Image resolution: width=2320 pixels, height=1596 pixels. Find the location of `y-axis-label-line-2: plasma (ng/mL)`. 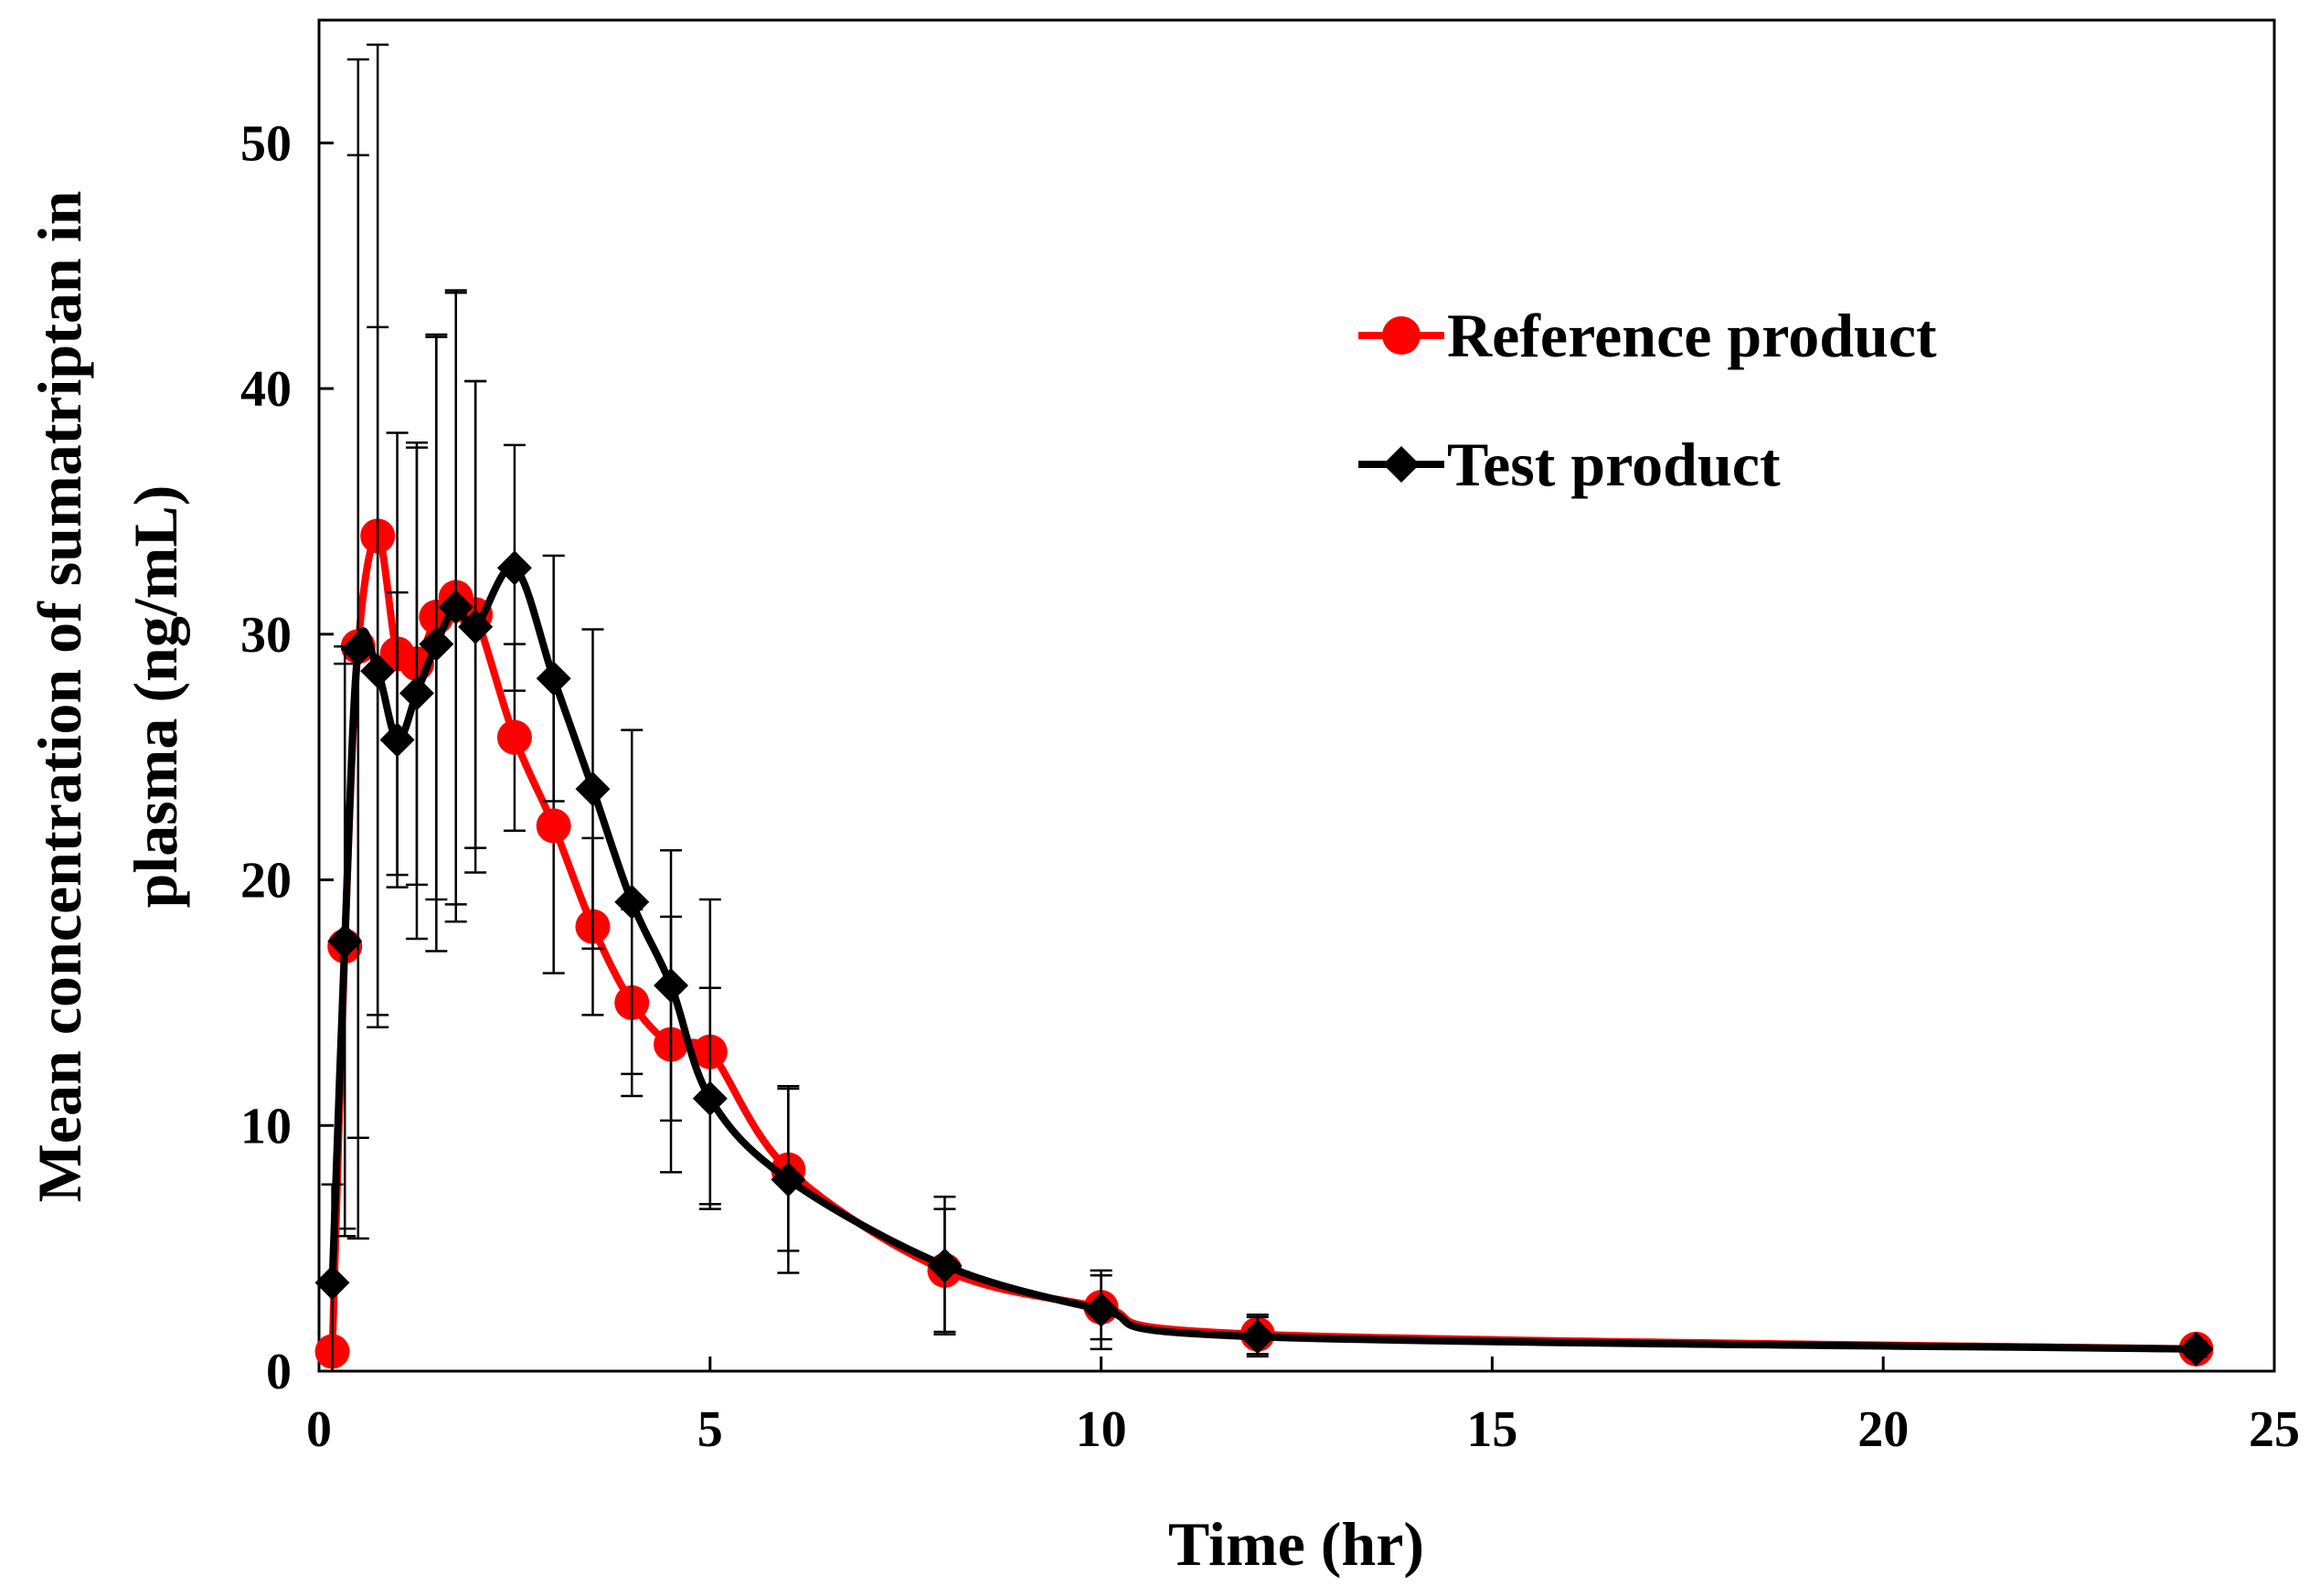

y-axis-label-line-2: plasma (ng/mL) is located at coordinates (155, 697).